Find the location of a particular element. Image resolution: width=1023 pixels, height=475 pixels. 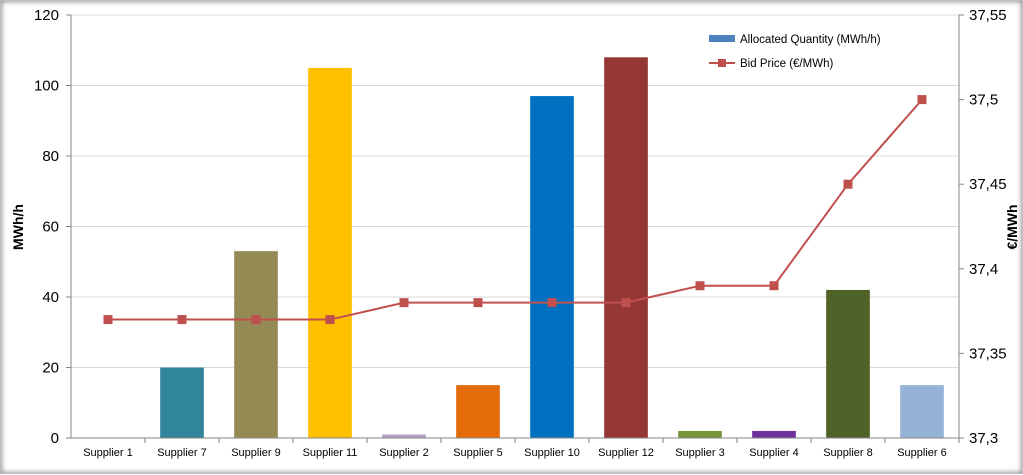

left-axis-tick-label: 80 is located at coordinates (50, 156).